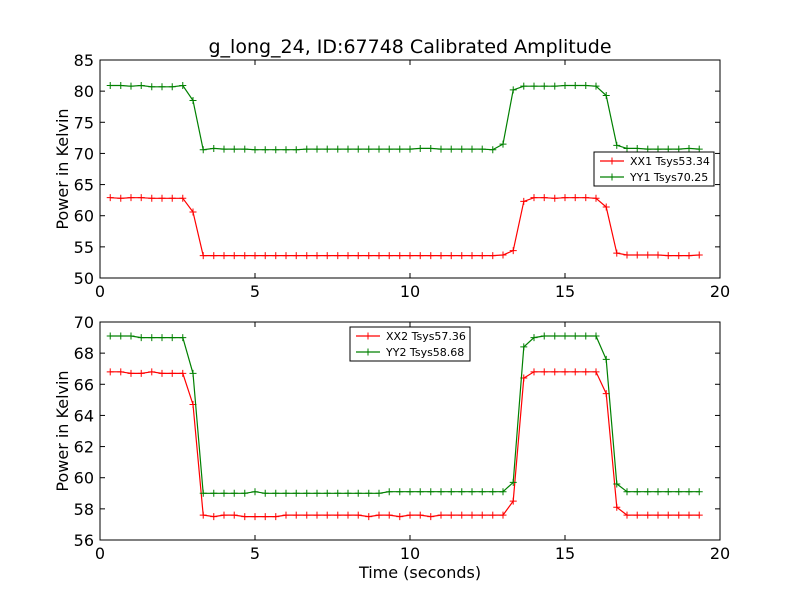  What do you see at coordinates (84, 415) in the screenshot?
I see `y-tick-label: 64` at bounding box center [84, 415].